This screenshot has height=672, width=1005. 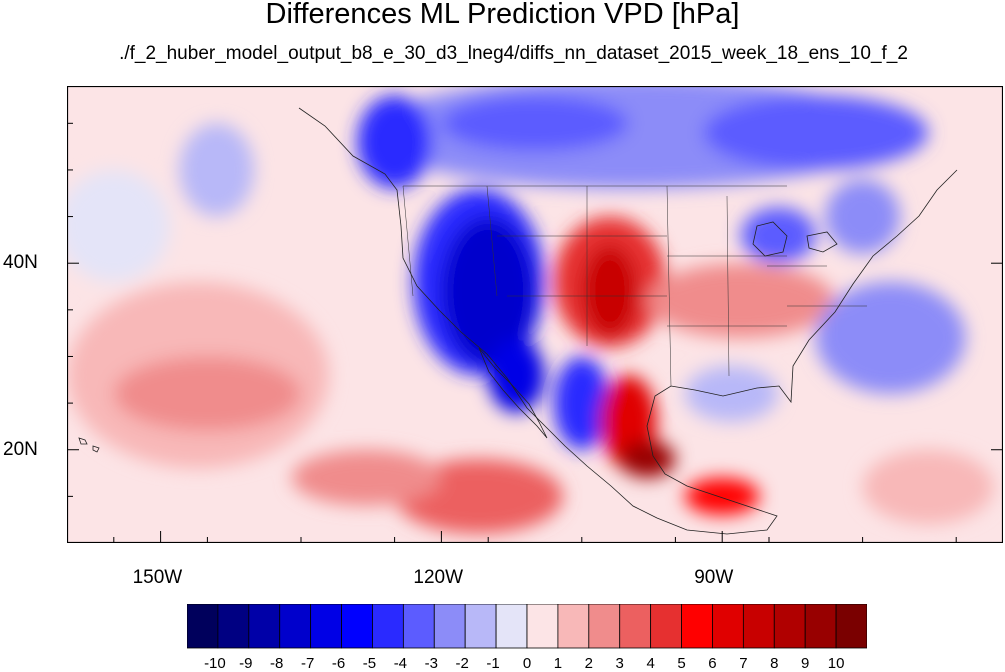 What do you see at coordinates (816, 132) in the screenshot?
I see `field-east-canada-negative` at bounding box center [816, 132].